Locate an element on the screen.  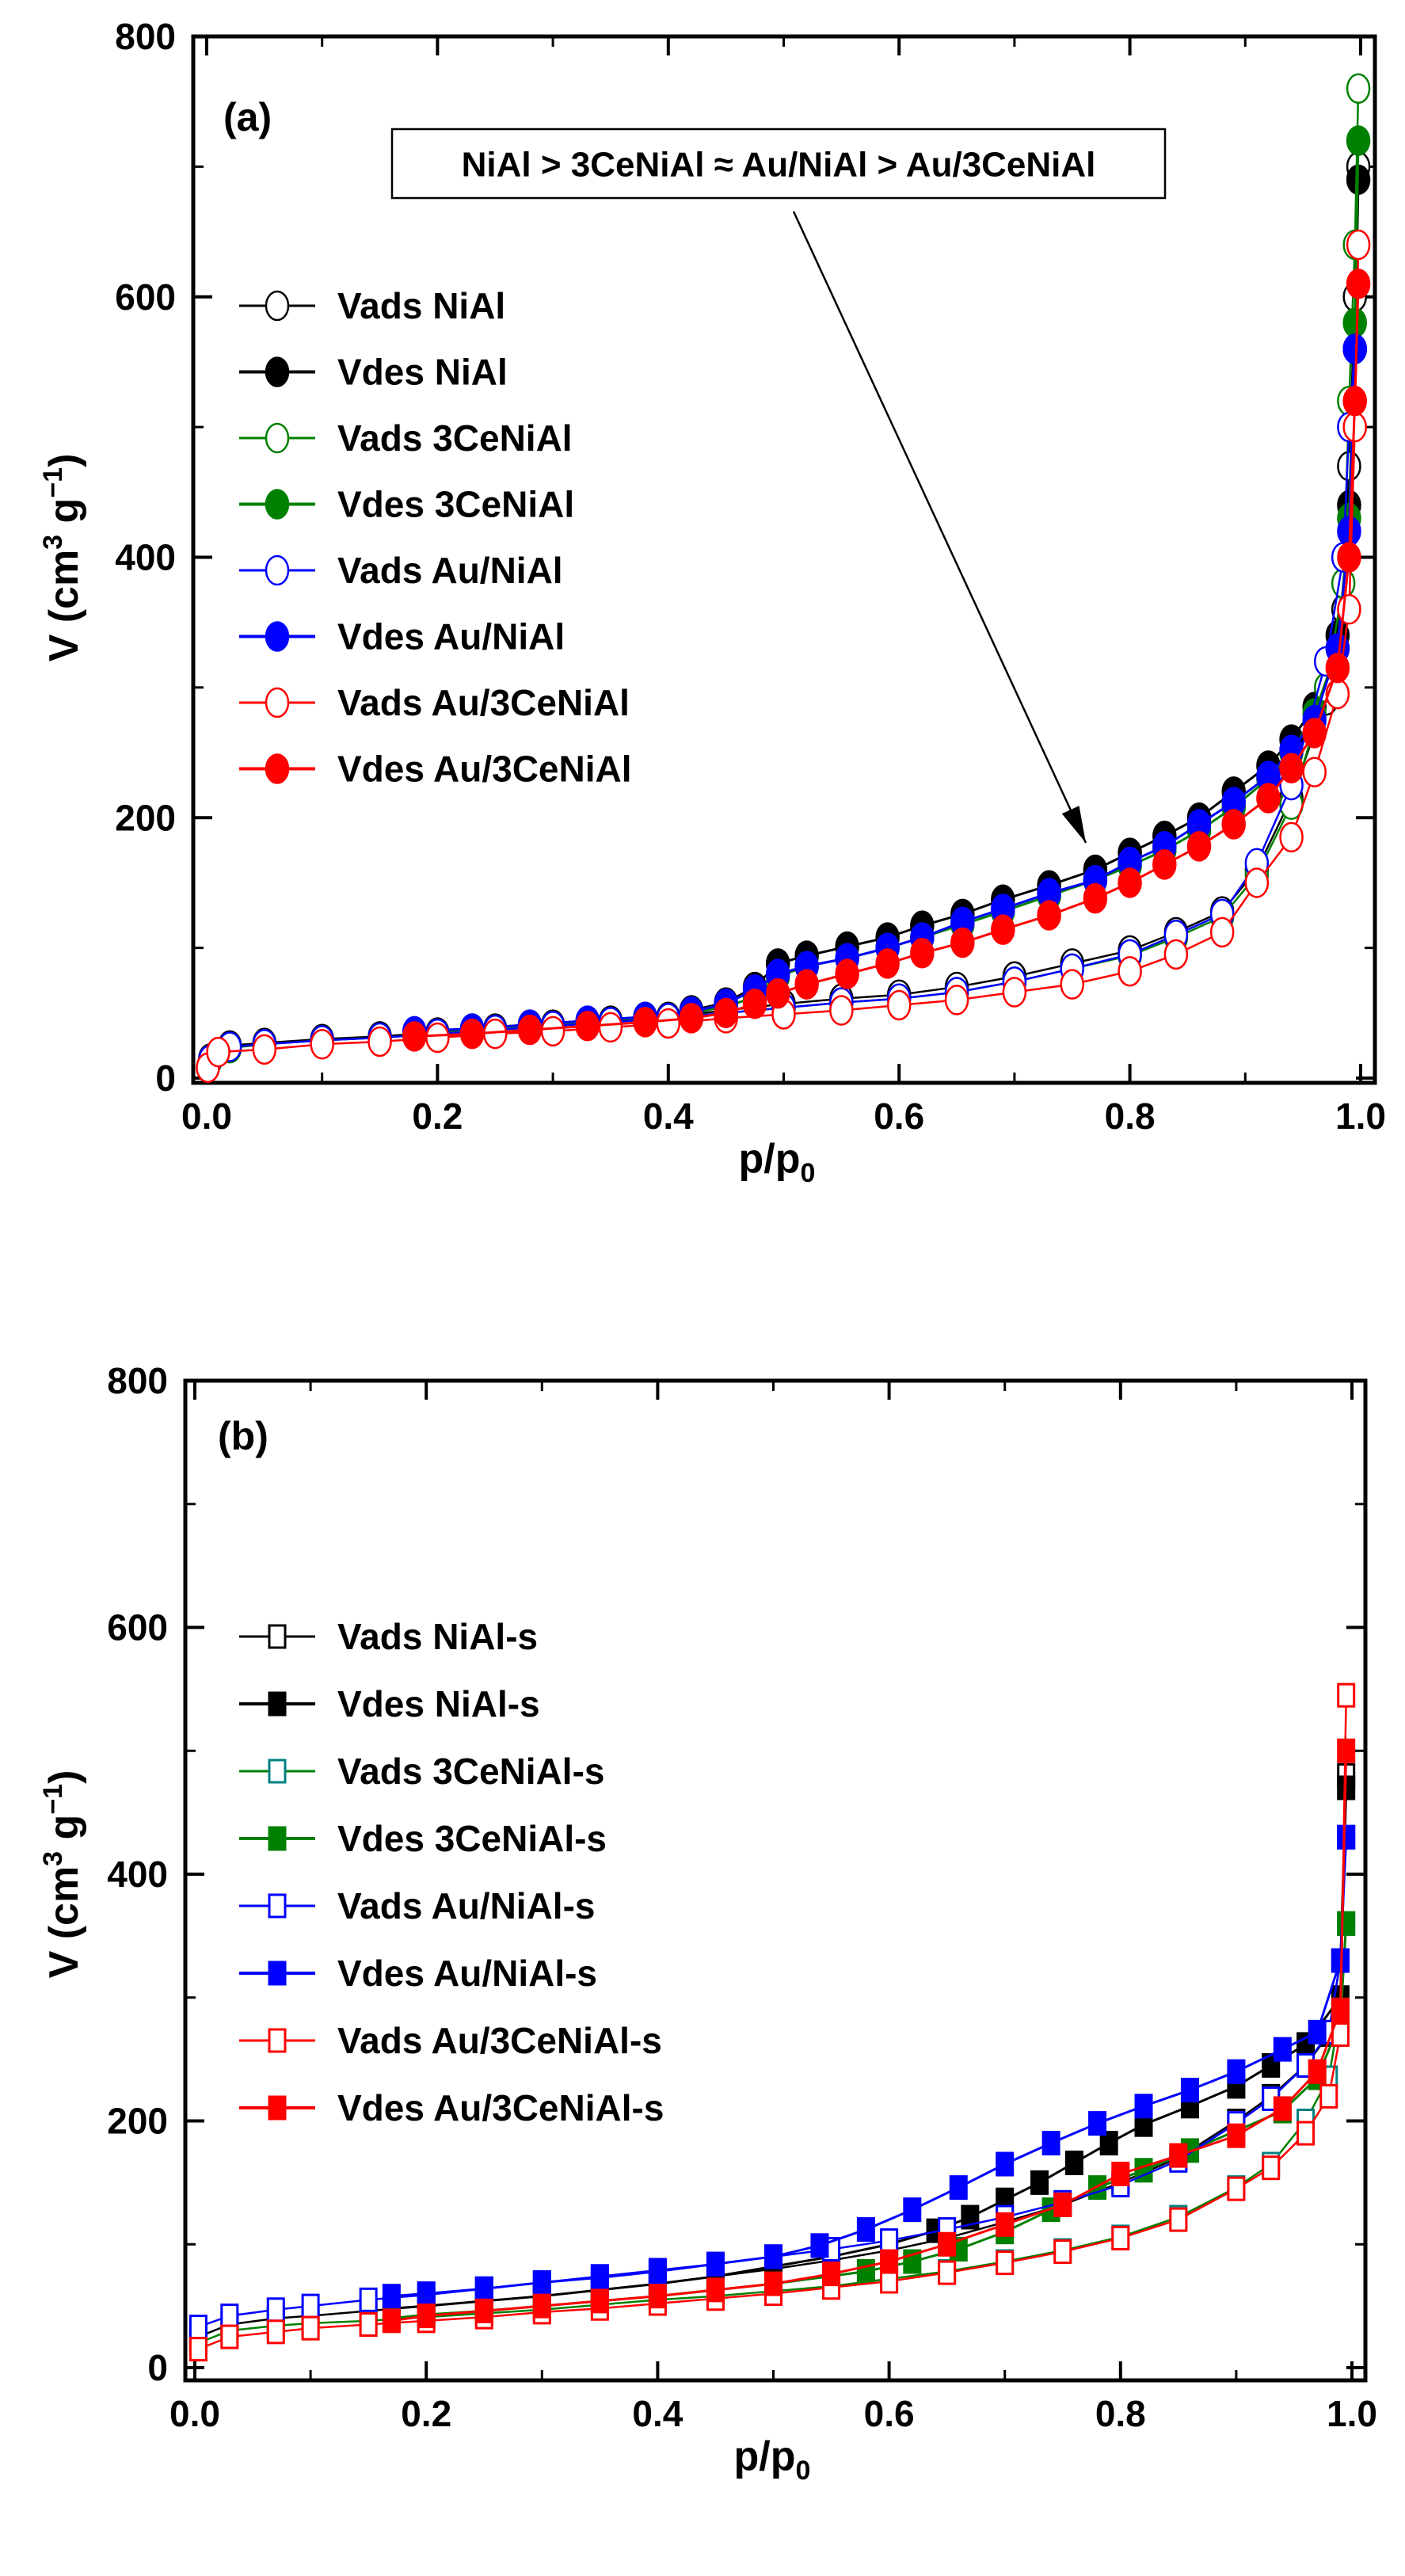
x-tick-label: 0.6 is located at coordinates (899, 1116).